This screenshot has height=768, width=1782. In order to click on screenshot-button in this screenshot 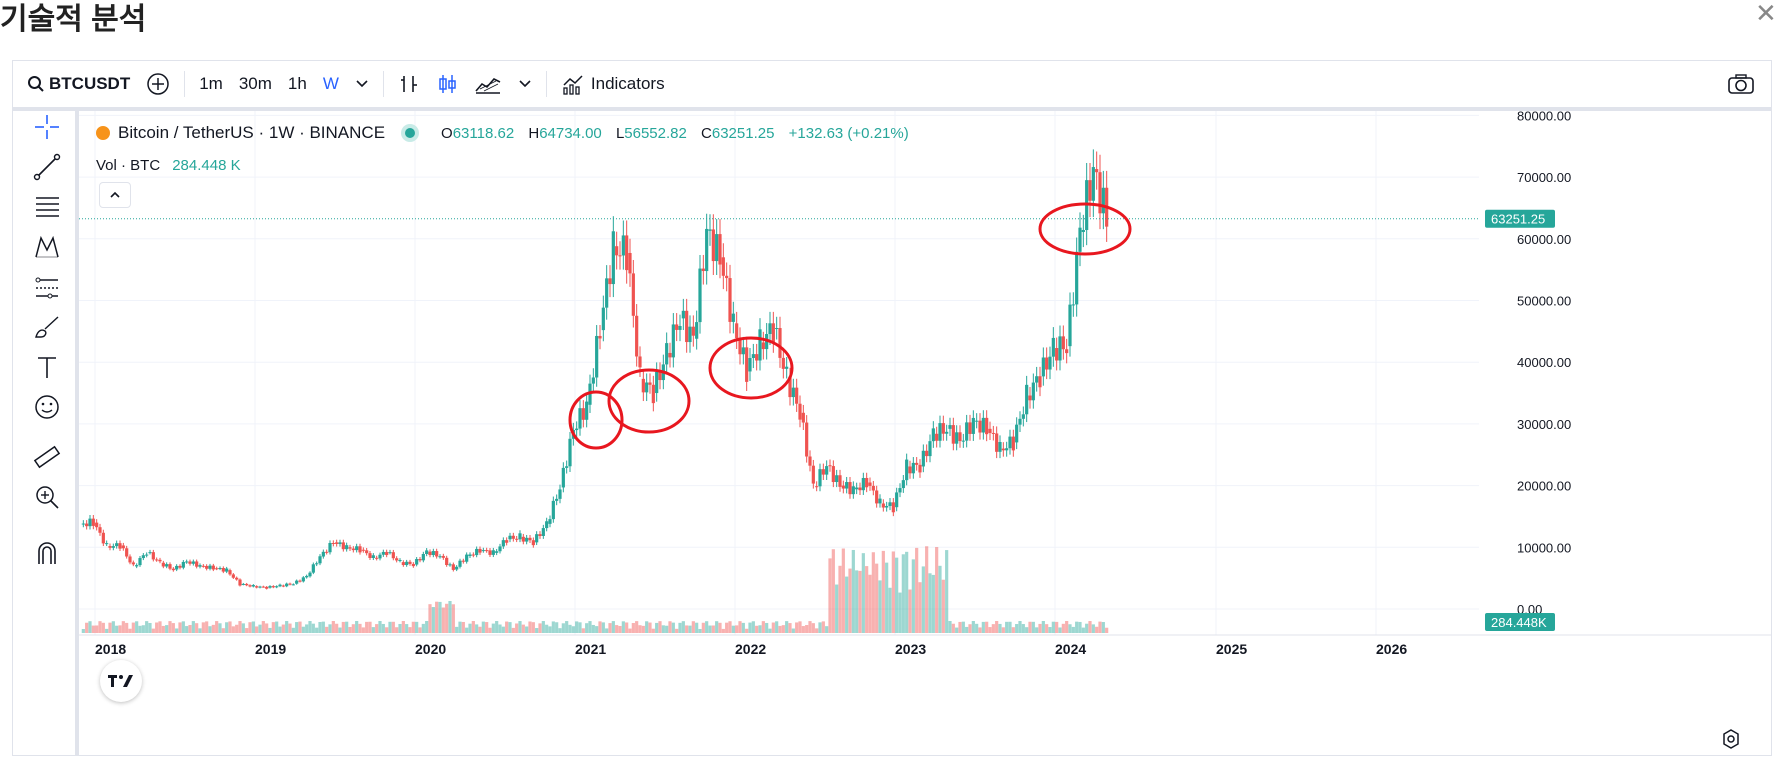, I will do `click(1745, 84)`.